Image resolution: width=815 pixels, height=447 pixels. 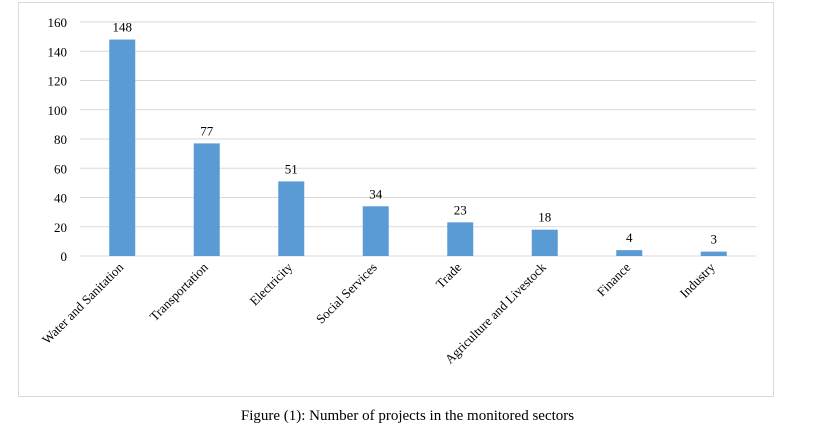 What do you see at coordinates (449, 275) in the screenshot?
I see `x-tick-label: Trade` at bounding box center [449, 275].